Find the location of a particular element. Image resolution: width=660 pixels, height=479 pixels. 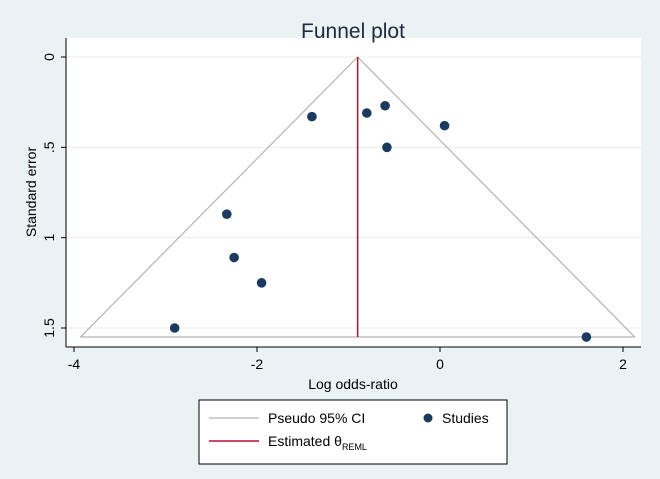

legend: Pseudo 95% CI Studies Estimated θREML is located at coordinates (353, 432).